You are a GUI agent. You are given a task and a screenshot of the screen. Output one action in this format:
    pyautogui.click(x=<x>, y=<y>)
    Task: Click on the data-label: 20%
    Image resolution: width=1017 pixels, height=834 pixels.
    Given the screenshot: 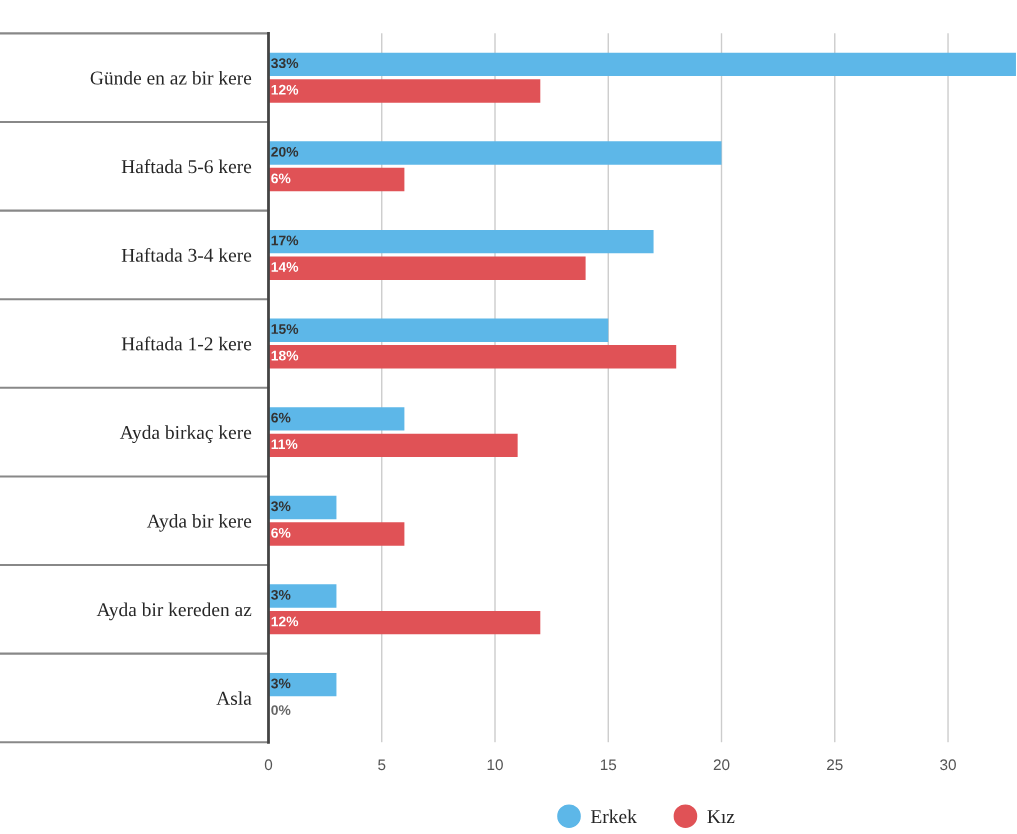 What is the action you would take?
    pyautogui.click(x=285, y=151)
    